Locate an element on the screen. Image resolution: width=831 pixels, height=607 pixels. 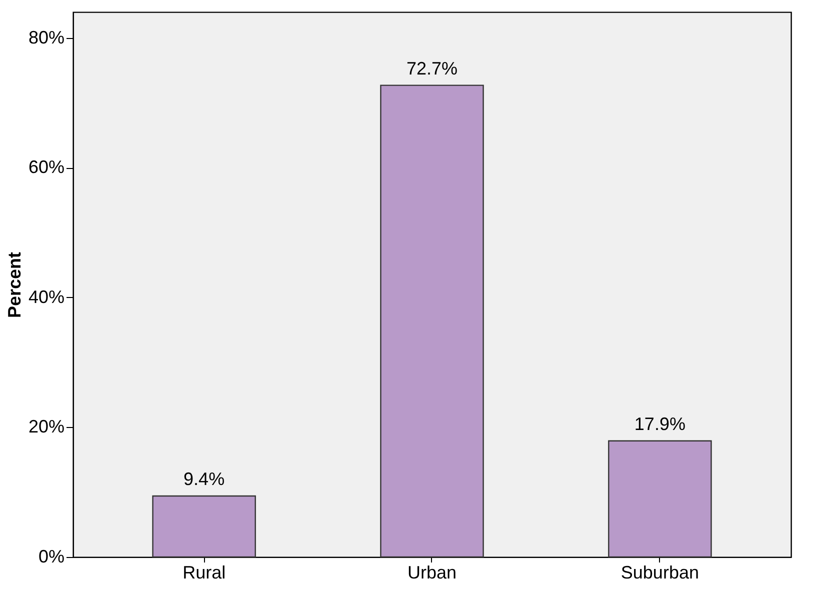
data-label: 9.4% is located at coordinates (204, 479).